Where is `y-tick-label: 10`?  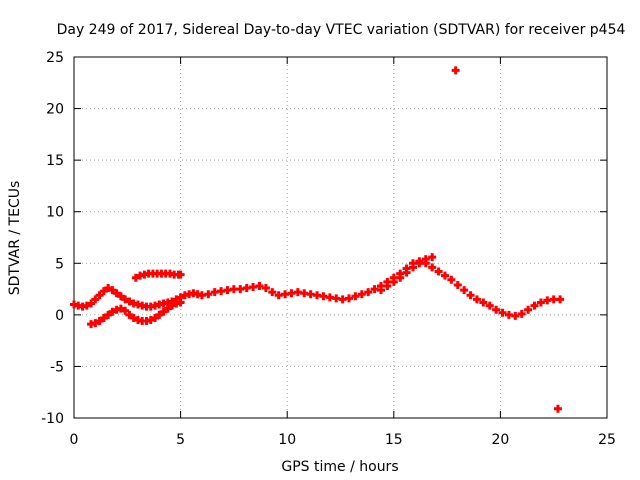
y-tick-label: 10 is located at coordinates (55, 213).